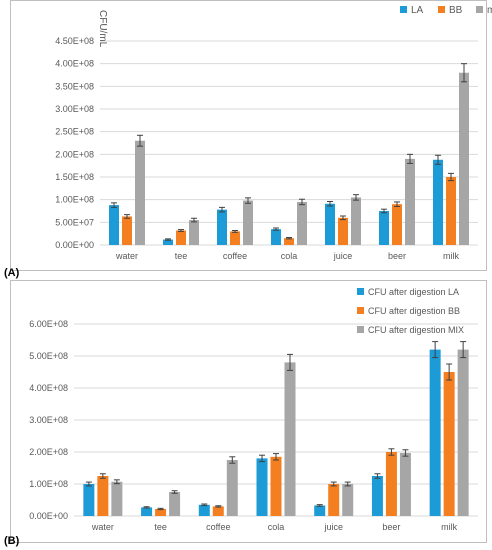 This screenshot has height=550, width=492. I want to click on bar-cfu-after-digestion-bb-coffee, so click(218, 511).